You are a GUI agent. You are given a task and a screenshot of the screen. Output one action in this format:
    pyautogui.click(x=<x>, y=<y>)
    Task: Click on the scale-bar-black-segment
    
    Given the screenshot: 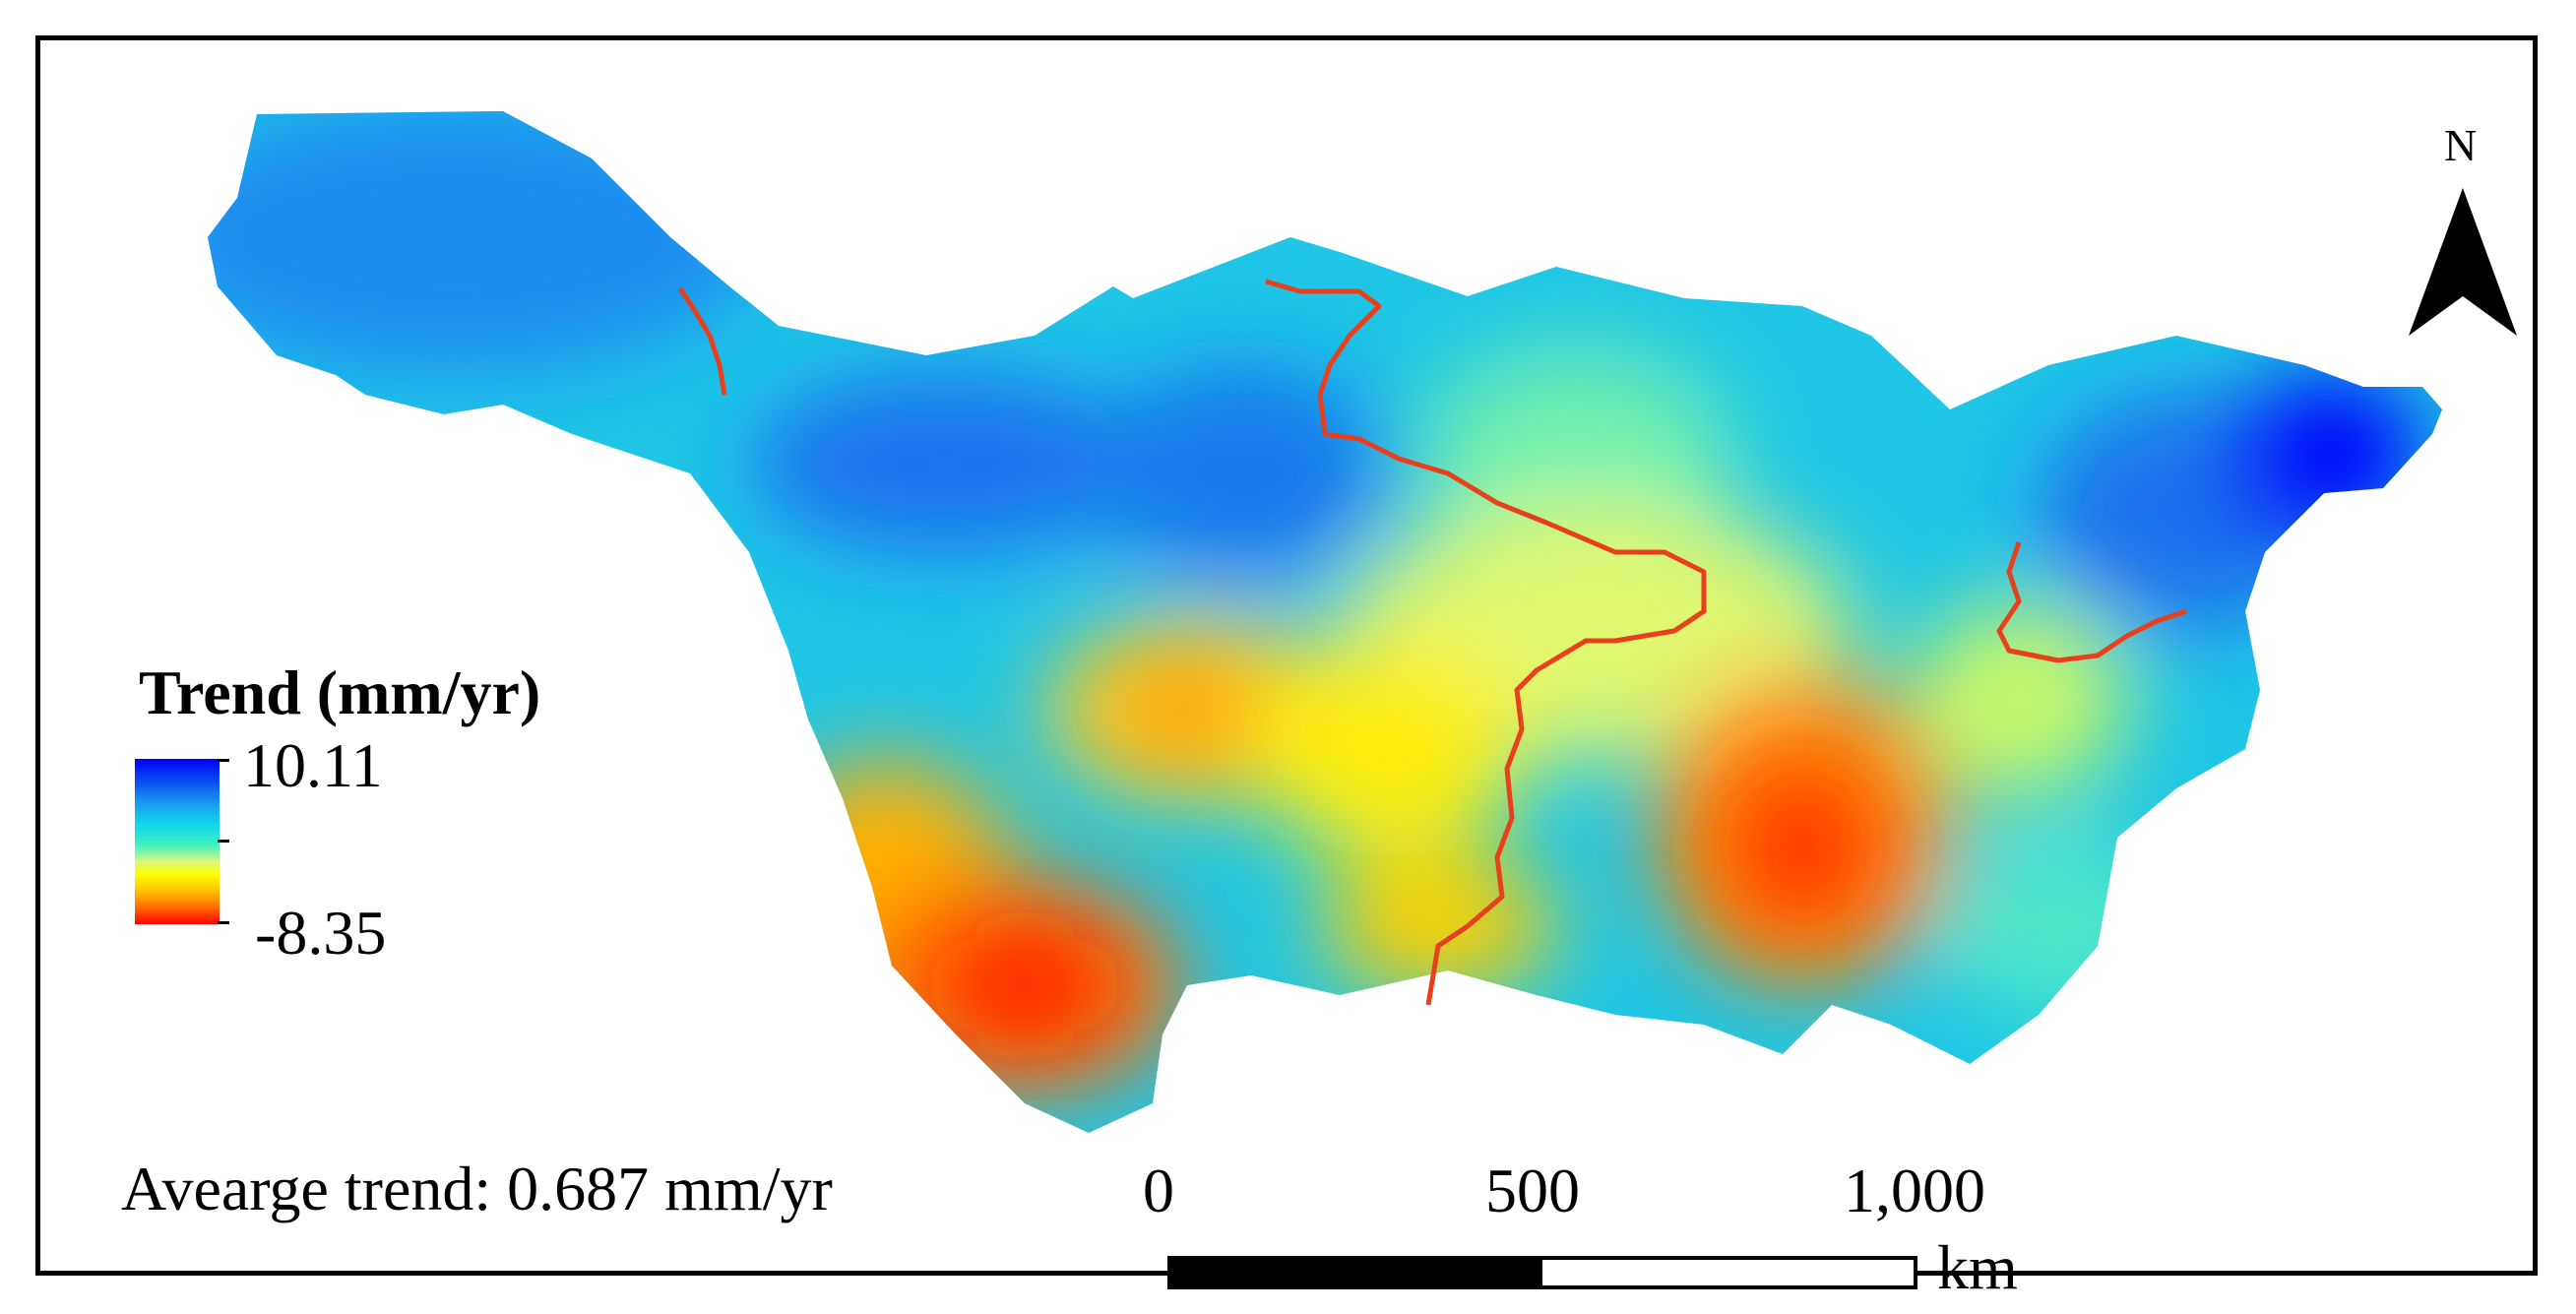 What is the action you would take?
    pyautogui.click(x=1356, y=1272)
    